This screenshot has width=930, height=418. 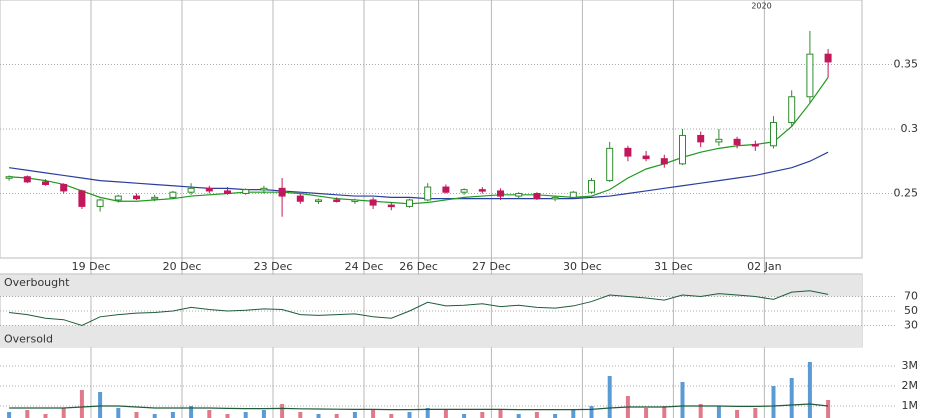 I want to click on band-label: Overbought, so click(x=37, y=282).